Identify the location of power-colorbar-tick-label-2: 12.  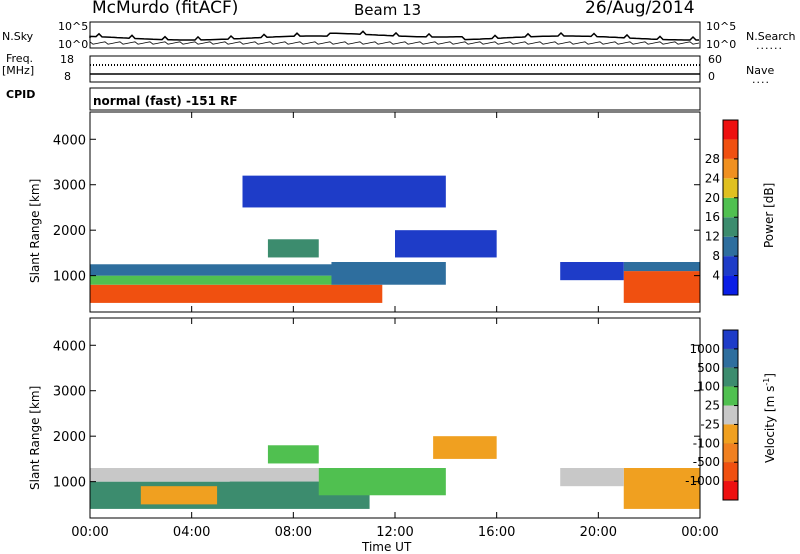
(712, 237).